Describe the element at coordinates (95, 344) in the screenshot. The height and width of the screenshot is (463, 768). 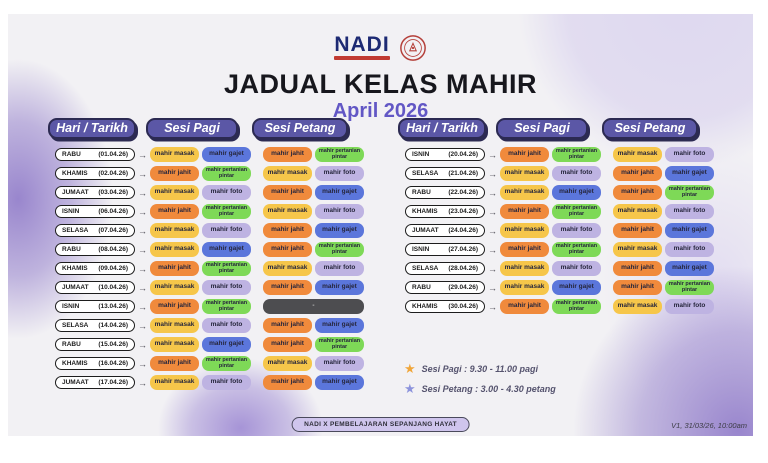
I see `date-pill: RABU (15.04.26)` at that location.